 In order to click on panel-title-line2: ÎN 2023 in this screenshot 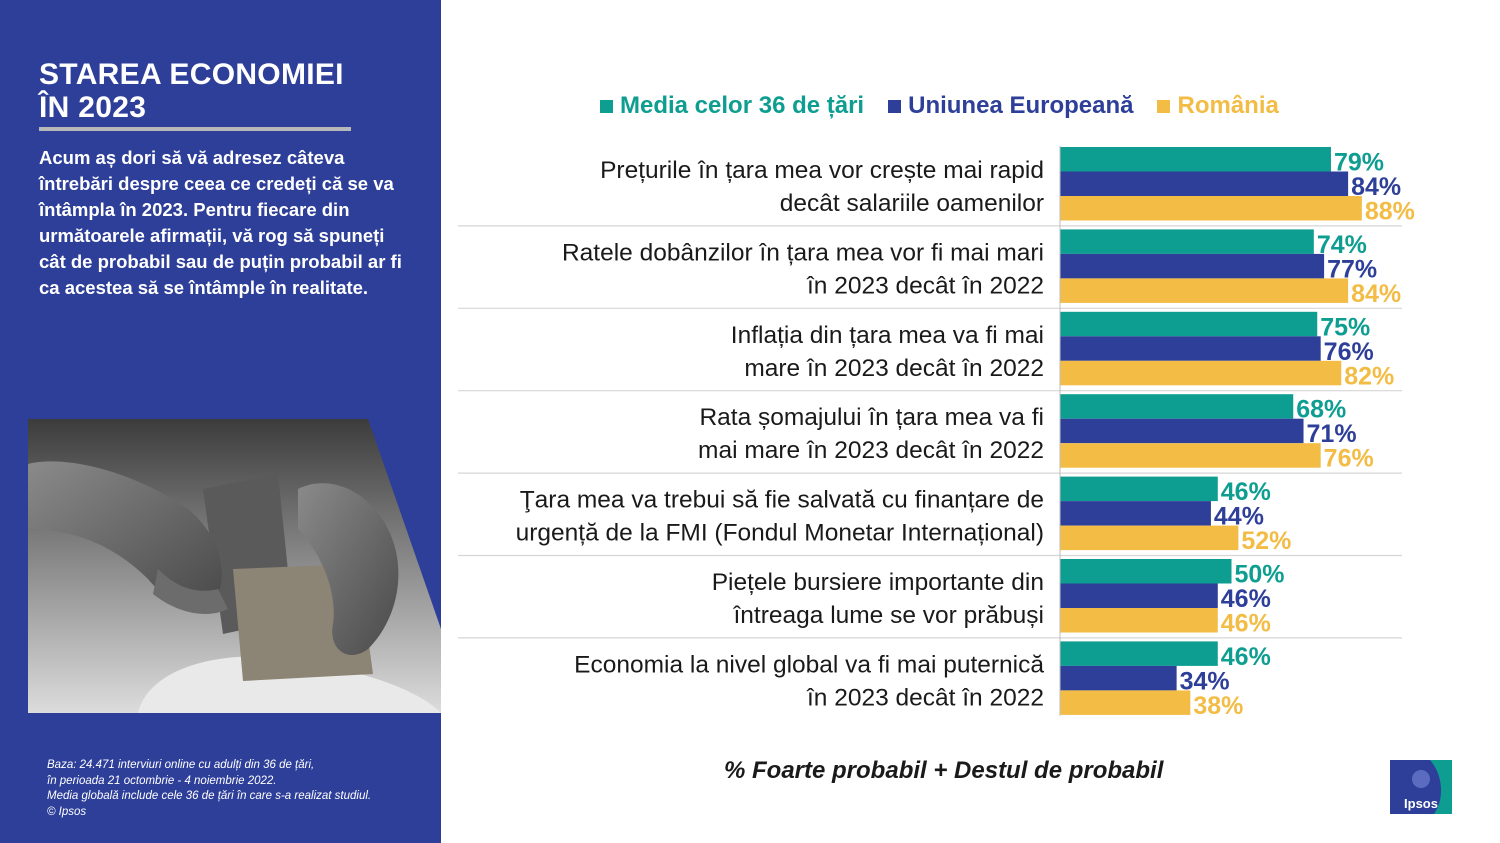, I will do `click(93, 107)`.